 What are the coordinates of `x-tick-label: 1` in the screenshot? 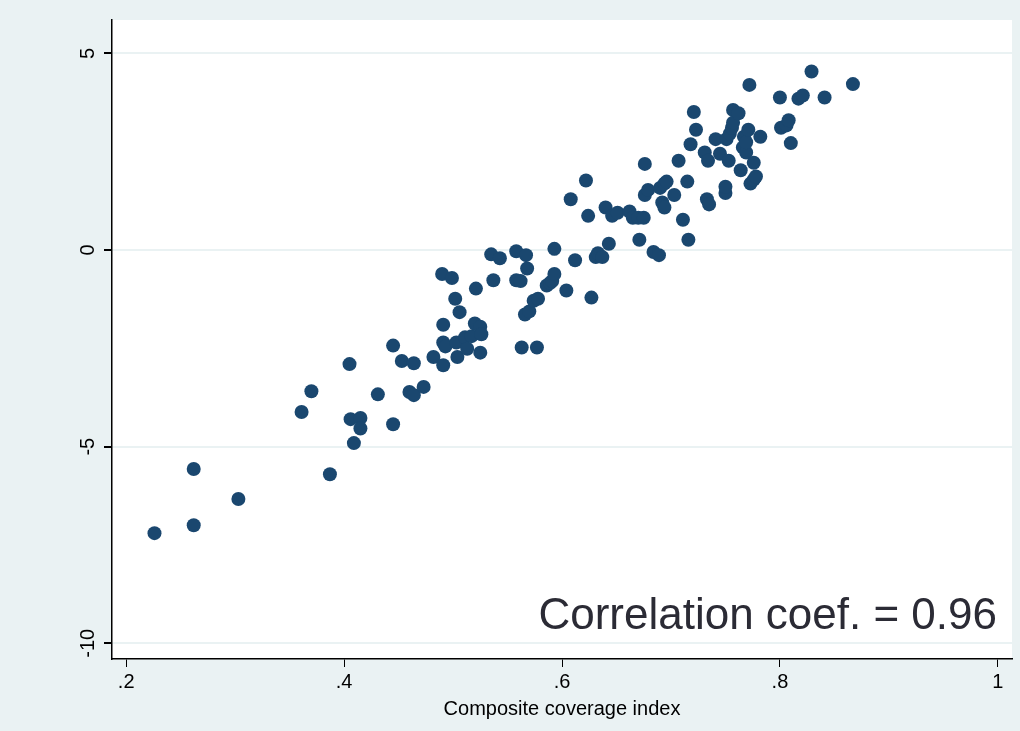 It's located at (998, 680).